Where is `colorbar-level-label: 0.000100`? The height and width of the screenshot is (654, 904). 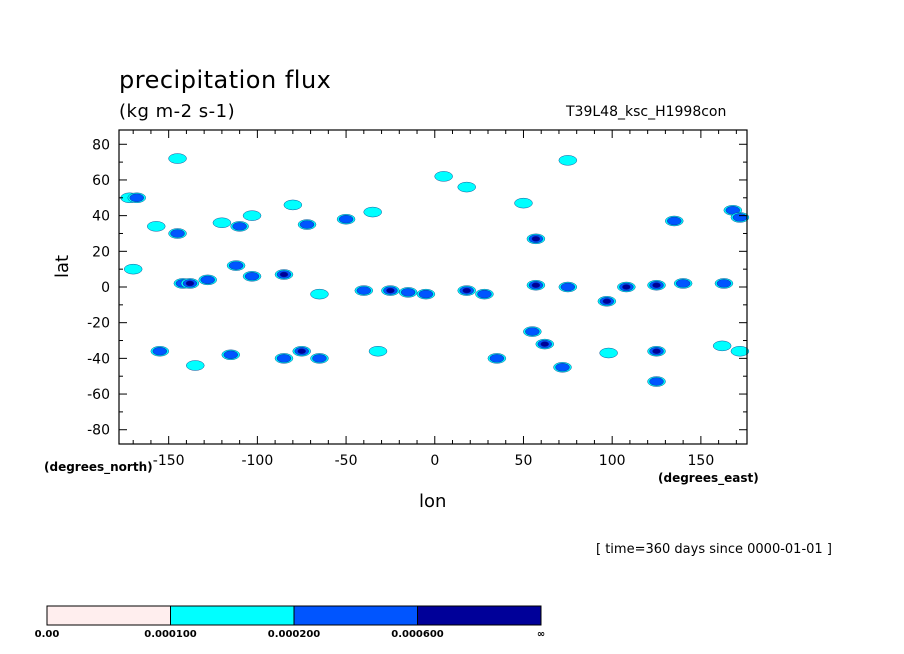
colorbar-level-label: 0.000100 is located at coordinates (170, 634).